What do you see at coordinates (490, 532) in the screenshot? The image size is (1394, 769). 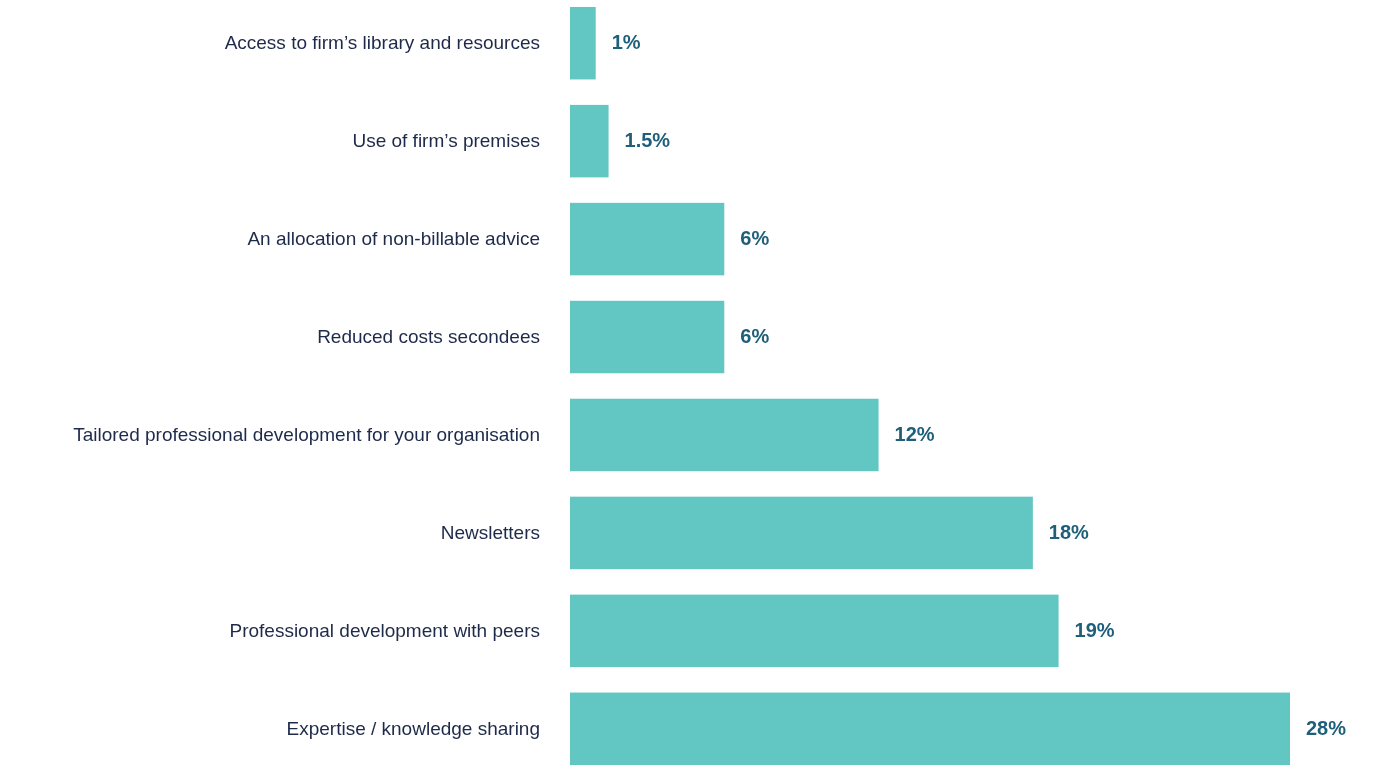 I see `y-tick-label: Newsletters` at bounding box center [490, 532].